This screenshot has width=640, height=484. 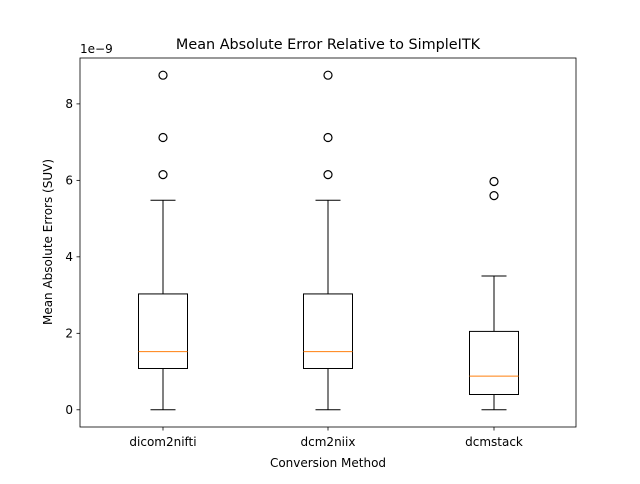 I want to click on y-axis-label: Mean Absolute Errors (SUV), so click(x=48, y=242).